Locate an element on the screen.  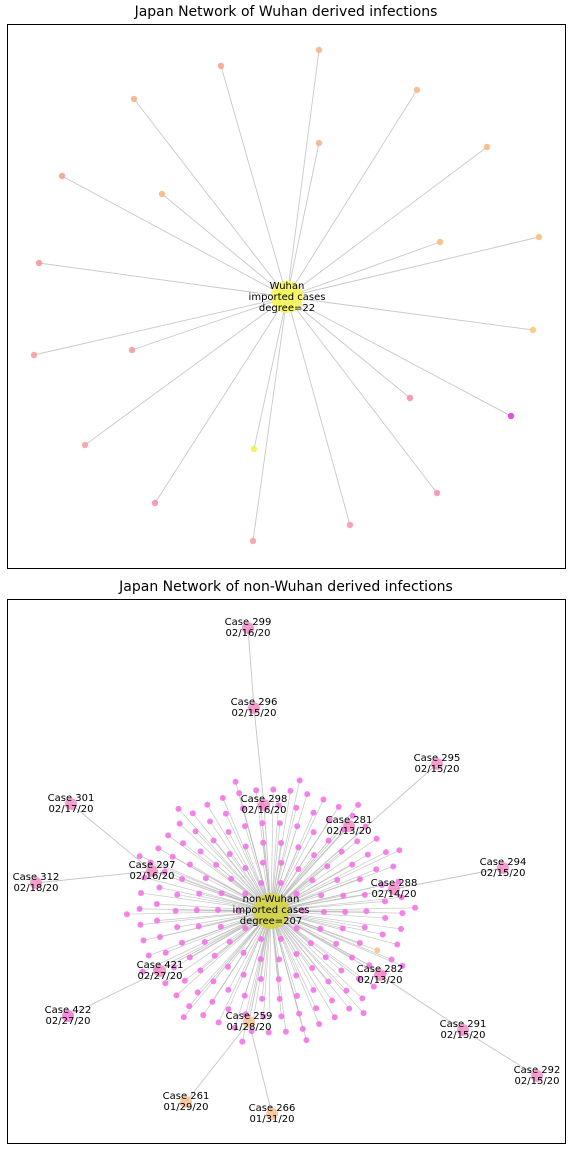
case-label: Case 292 02/15/20 is located at coordinates (537, 1076).